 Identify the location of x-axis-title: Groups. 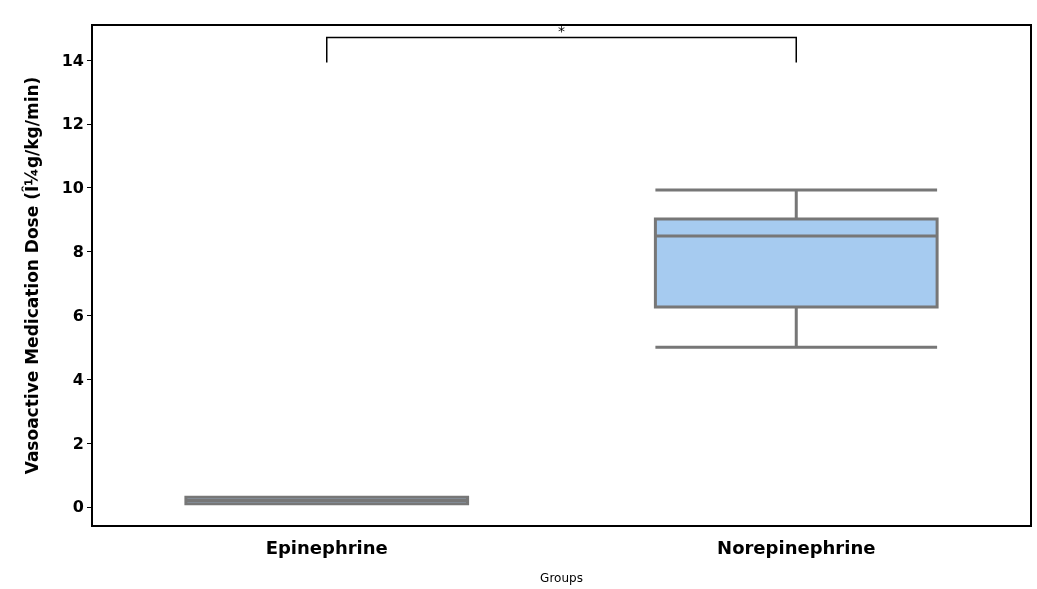
(561, 578).